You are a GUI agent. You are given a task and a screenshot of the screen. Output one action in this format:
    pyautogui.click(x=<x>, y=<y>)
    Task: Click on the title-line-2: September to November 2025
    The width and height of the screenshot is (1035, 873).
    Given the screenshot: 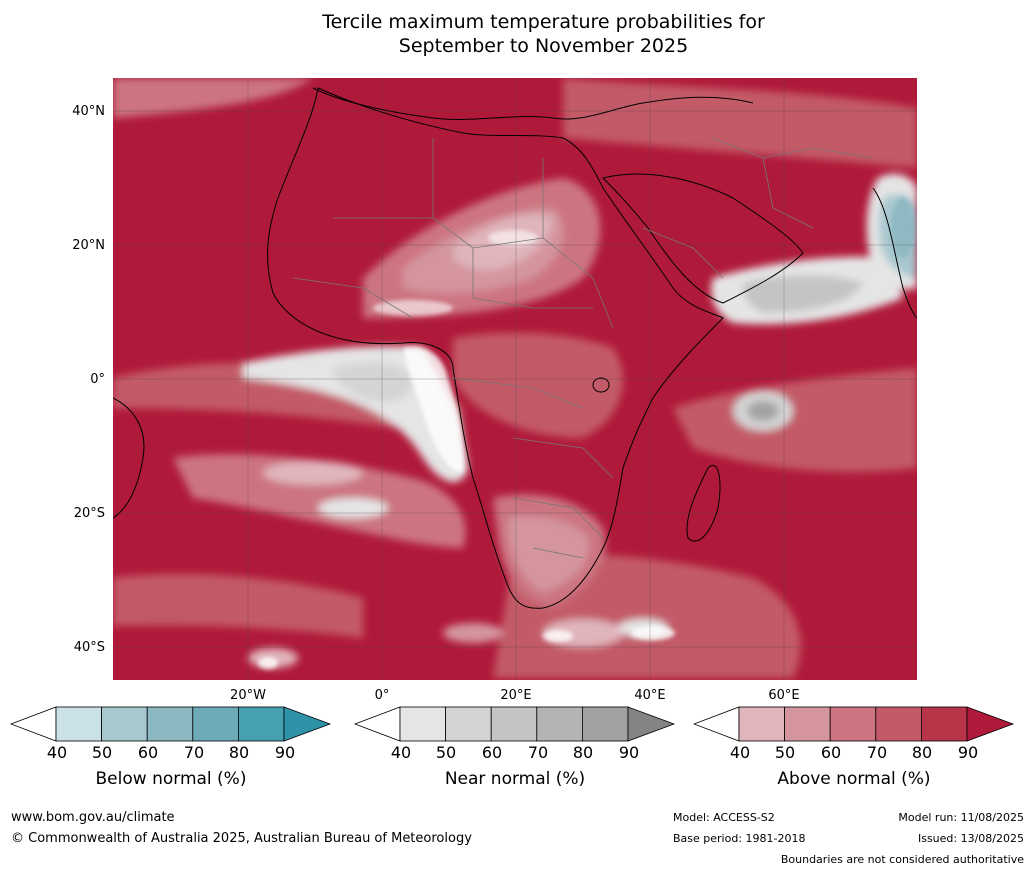 What is the action you would take?
    pyautogui.click(x=543, y=46)
    